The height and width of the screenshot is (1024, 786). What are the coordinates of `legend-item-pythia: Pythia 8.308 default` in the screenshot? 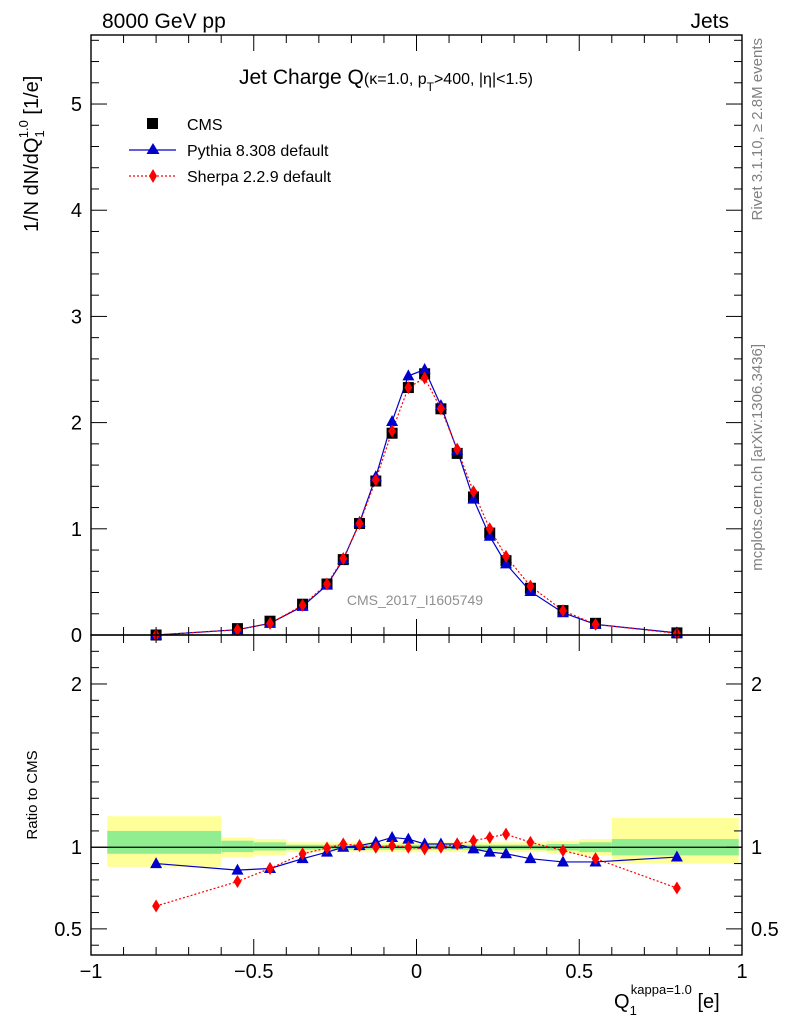 It's located at (229, 151).